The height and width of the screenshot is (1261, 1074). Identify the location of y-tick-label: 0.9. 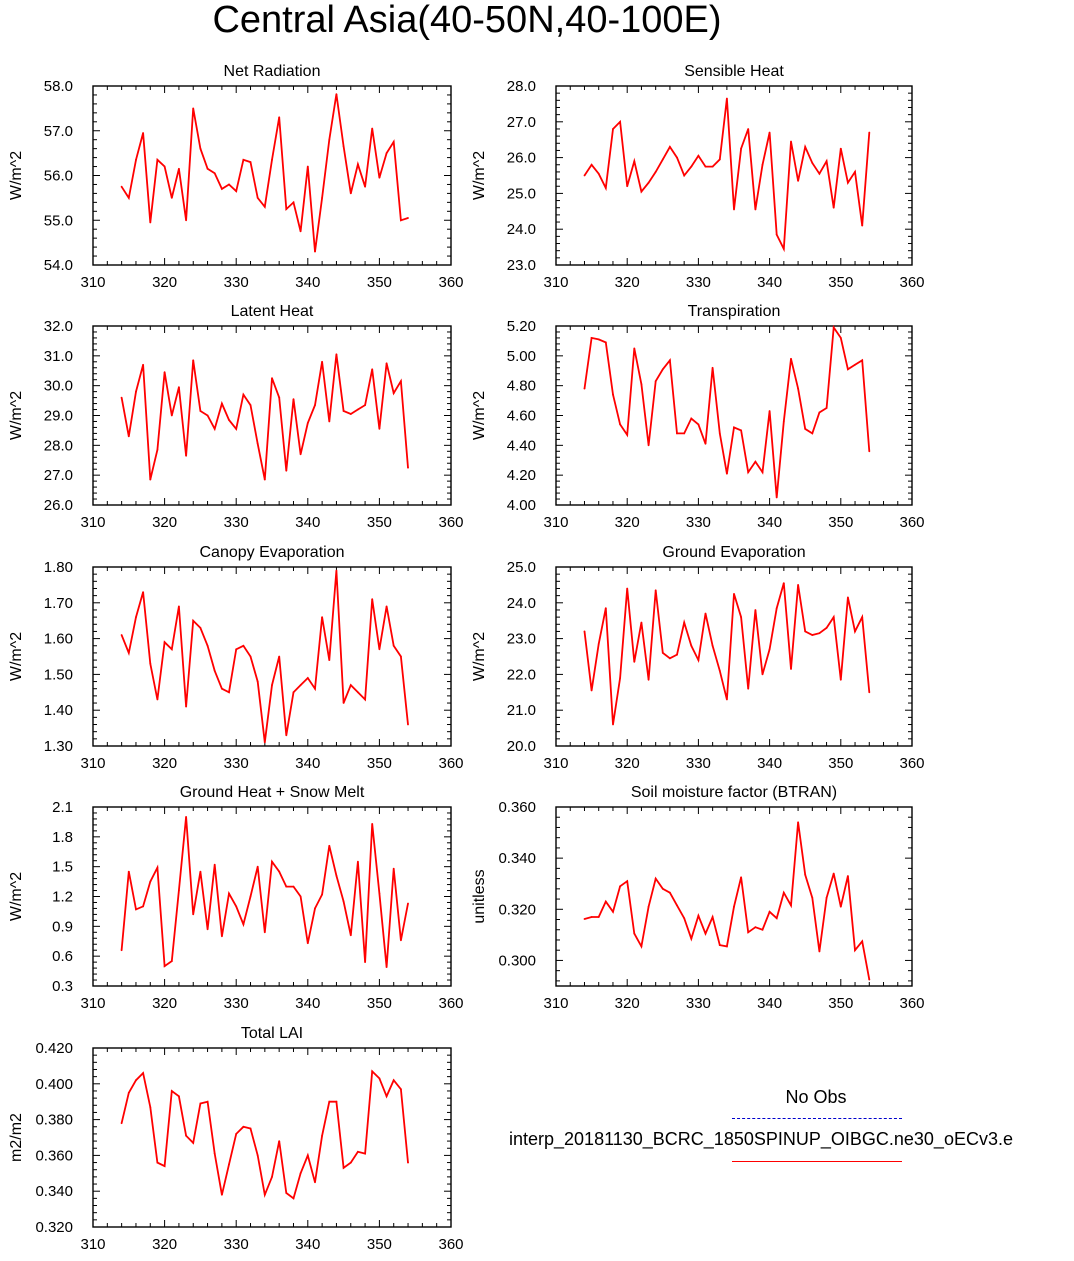
(62, 926).